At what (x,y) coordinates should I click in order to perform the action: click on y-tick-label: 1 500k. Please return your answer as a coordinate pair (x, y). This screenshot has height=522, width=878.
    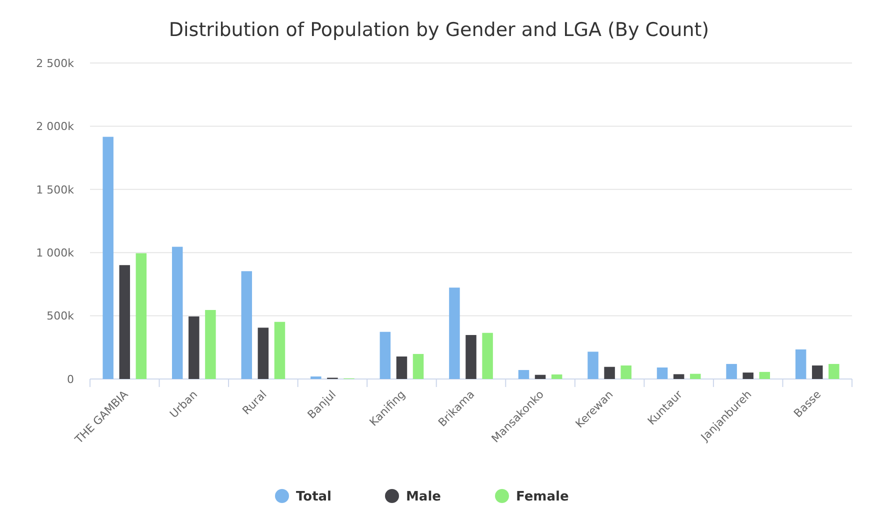
    Looking at the image, I should click on (55, 189).